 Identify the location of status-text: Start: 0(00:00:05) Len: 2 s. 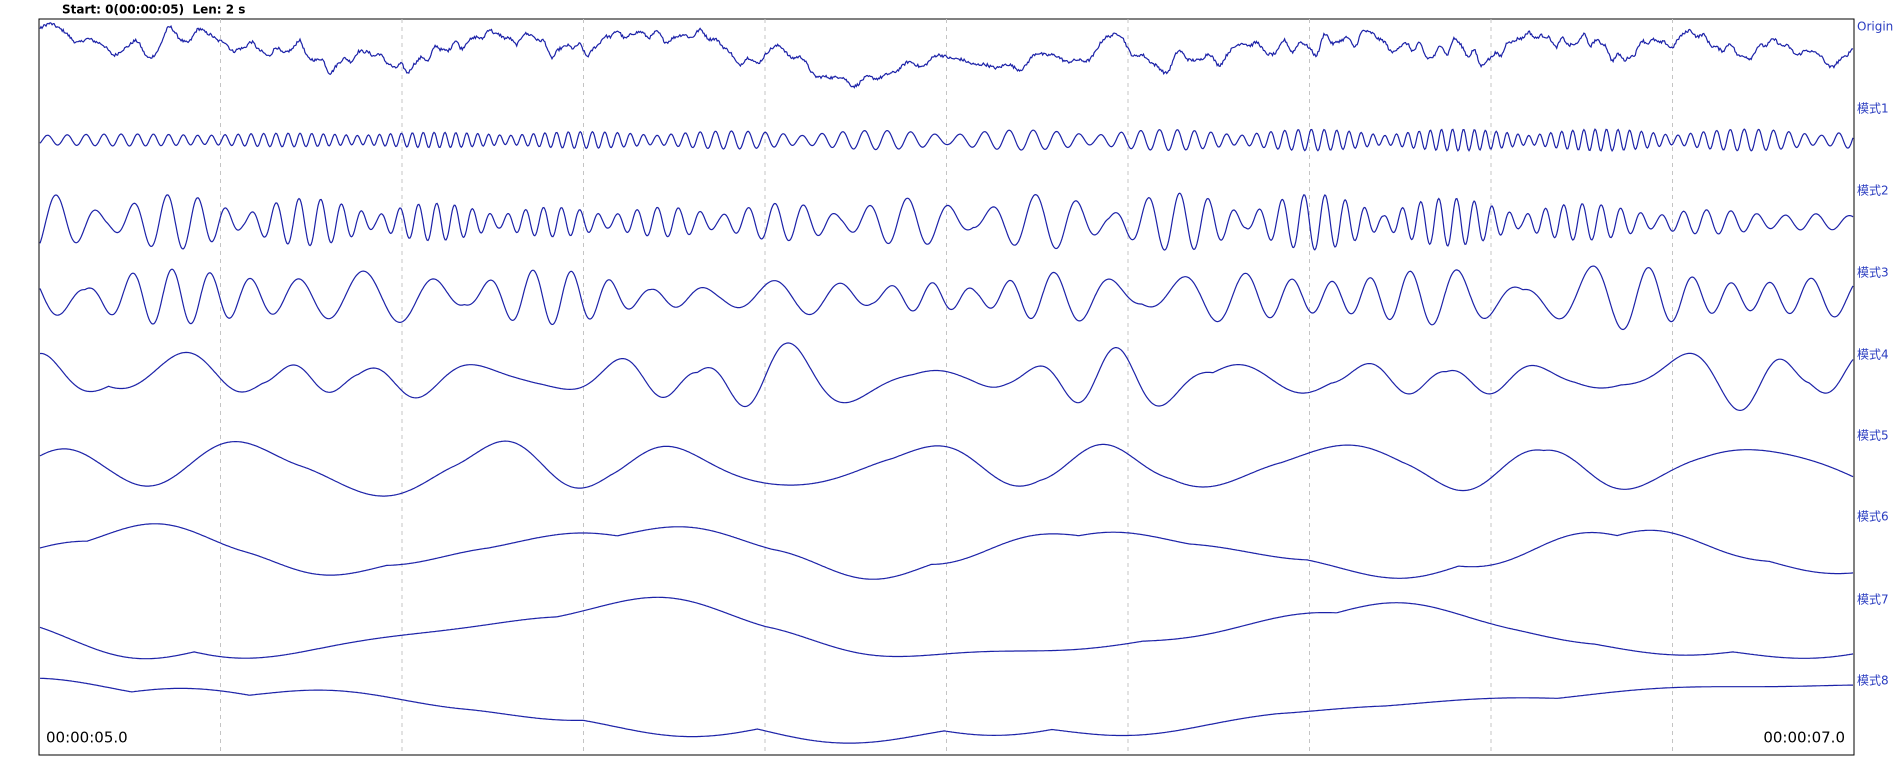
(153, 10).